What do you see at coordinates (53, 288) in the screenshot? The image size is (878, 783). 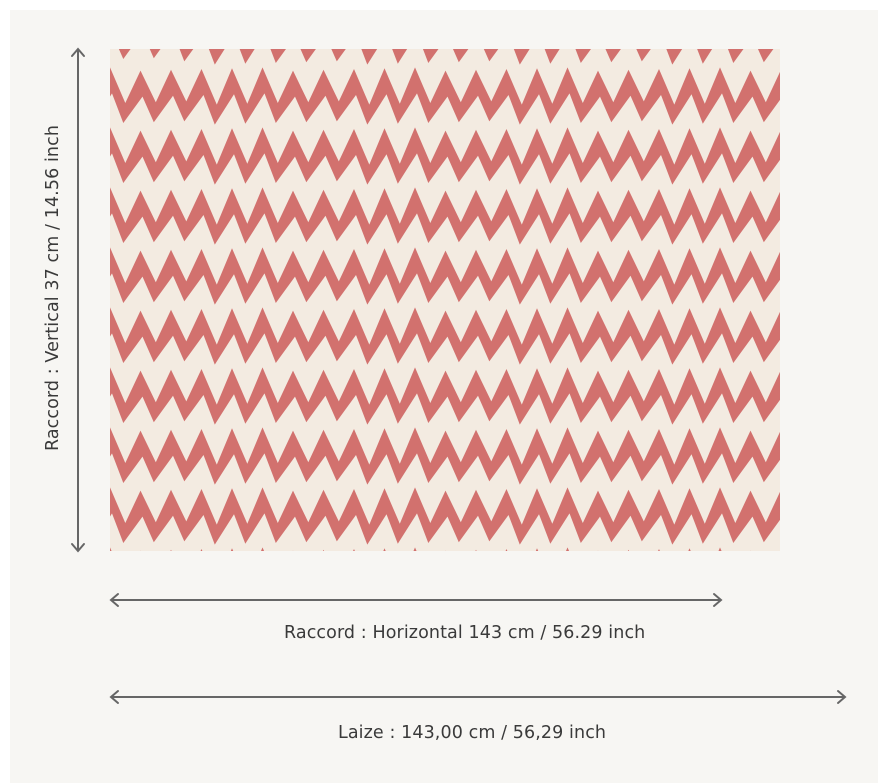 I see `vertical-repeat-label: Raccord : Vertical 37 cm / 14.56 inch` at bounding box center [53, 288].